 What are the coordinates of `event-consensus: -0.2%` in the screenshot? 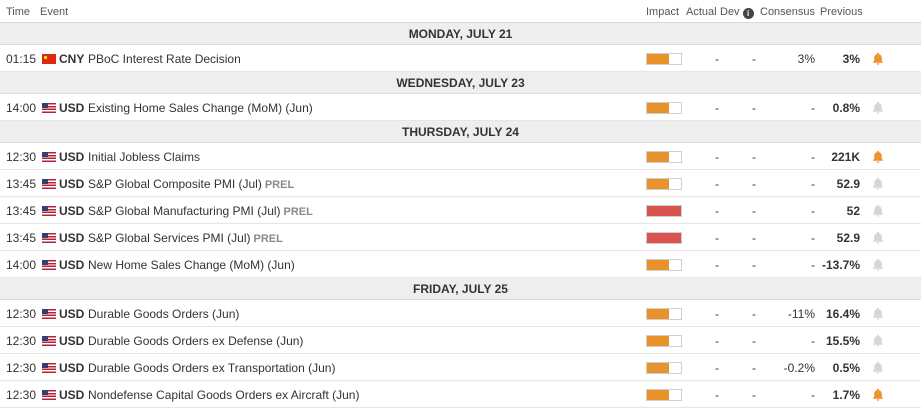 It's located at (799, 368).